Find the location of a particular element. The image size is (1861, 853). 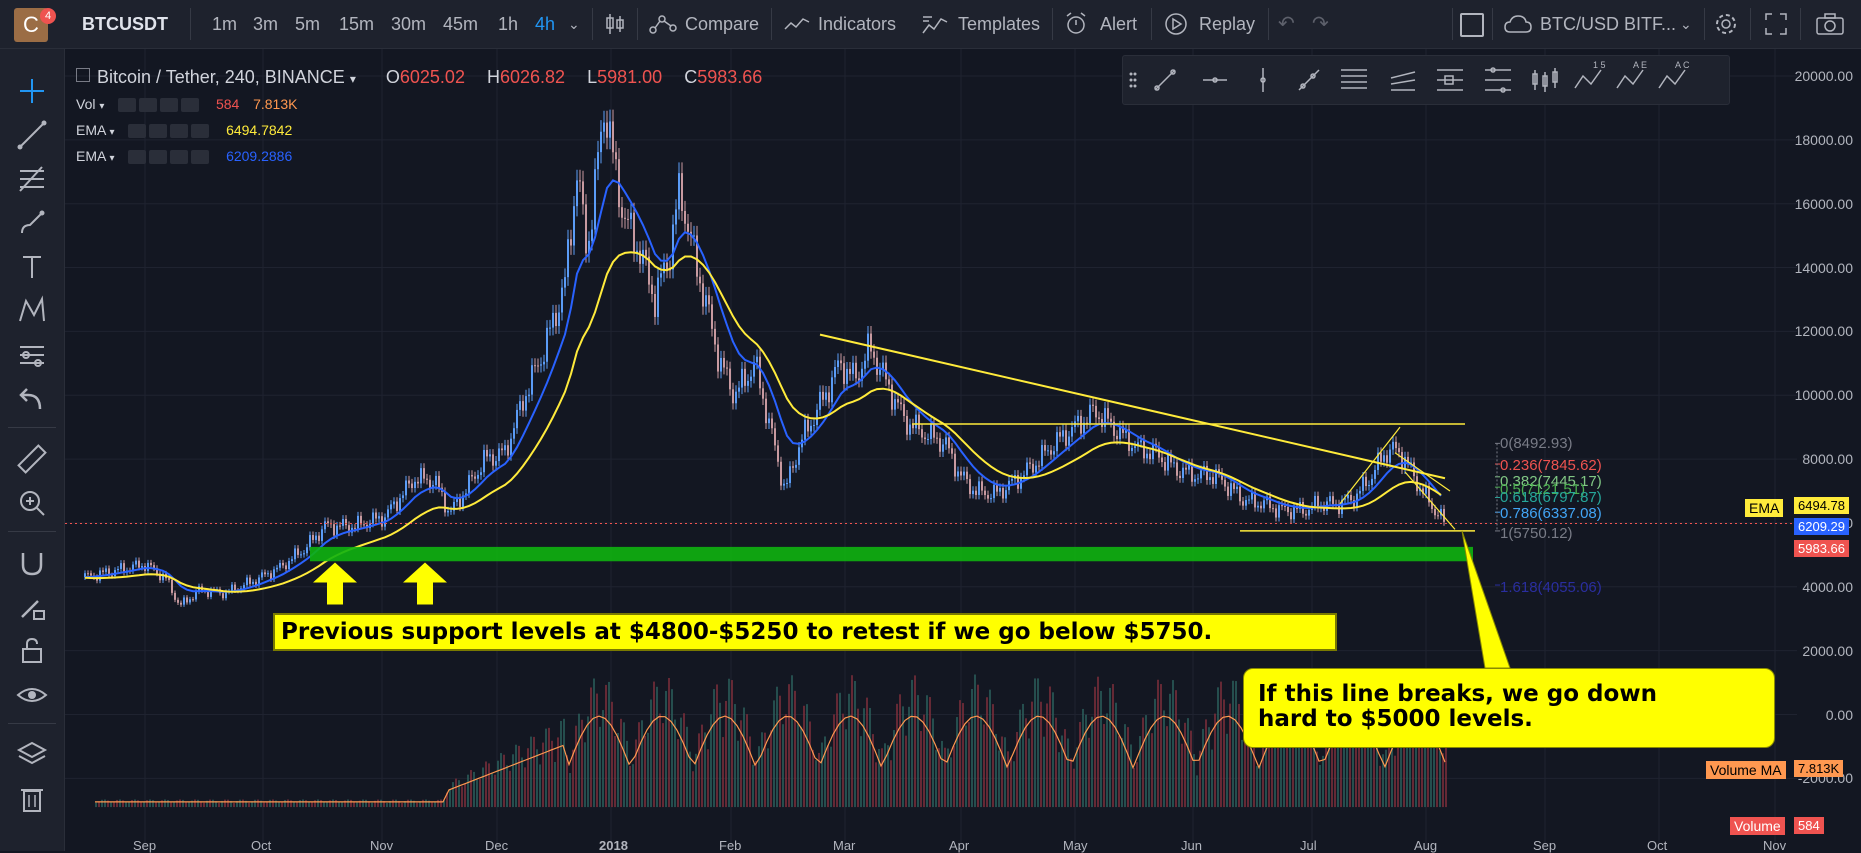

unlock-icon is located at coordinates (32, 651).